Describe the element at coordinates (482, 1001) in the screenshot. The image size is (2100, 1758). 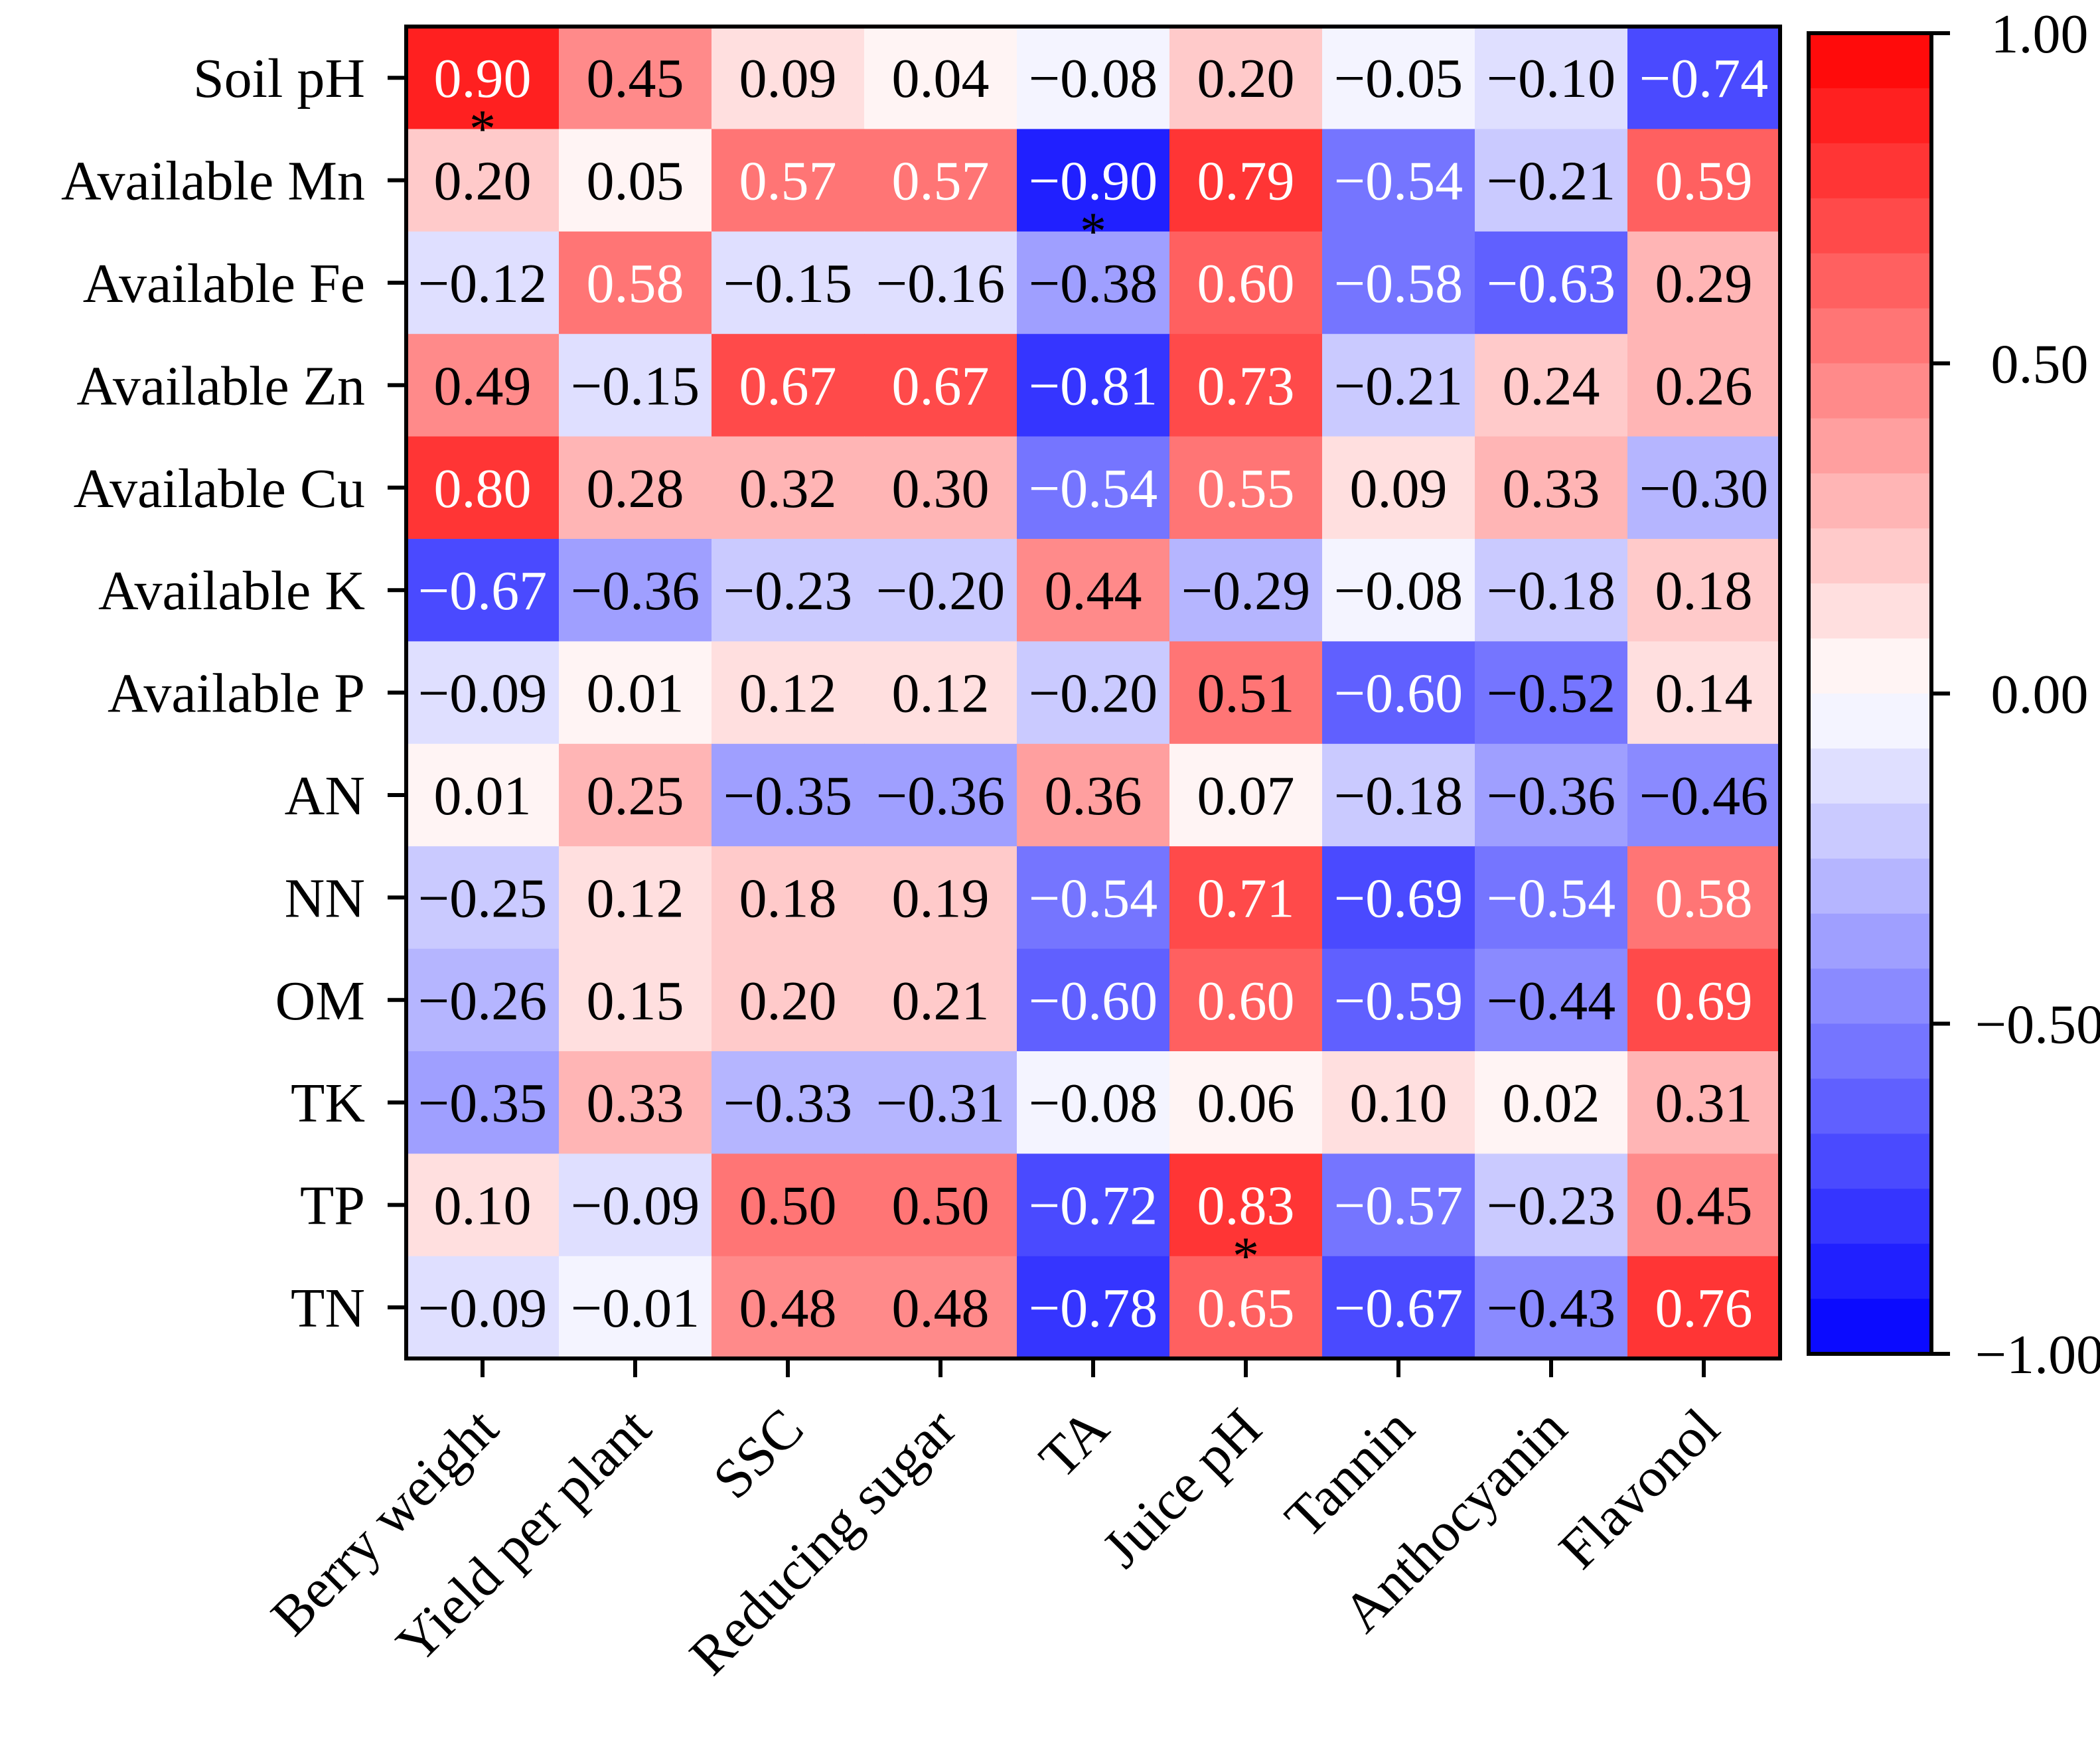
I see `cell-value-label: −0.26` at that location.